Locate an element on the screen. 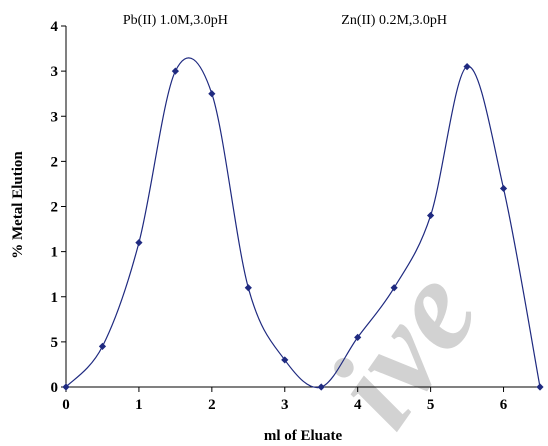  x-tick-label: 0 is located at coordinates (66, 405).